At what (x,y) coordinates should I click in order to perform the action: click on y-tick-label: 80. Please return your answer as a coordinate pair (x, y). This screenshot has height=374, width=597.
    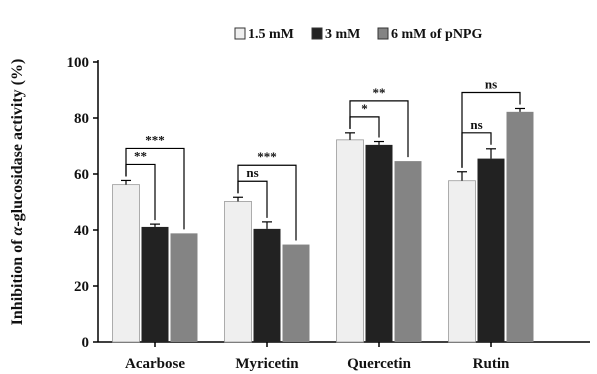
    Looking at the image, I should click on (81, 119).